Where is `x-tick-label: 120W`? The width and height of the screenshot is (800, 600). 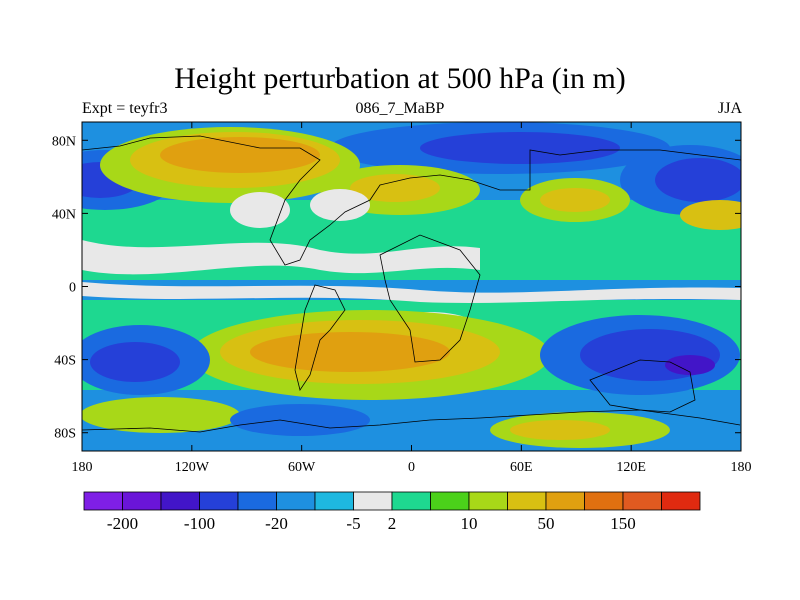
x-tick-label: 120W is located at coordinates (192, 467).